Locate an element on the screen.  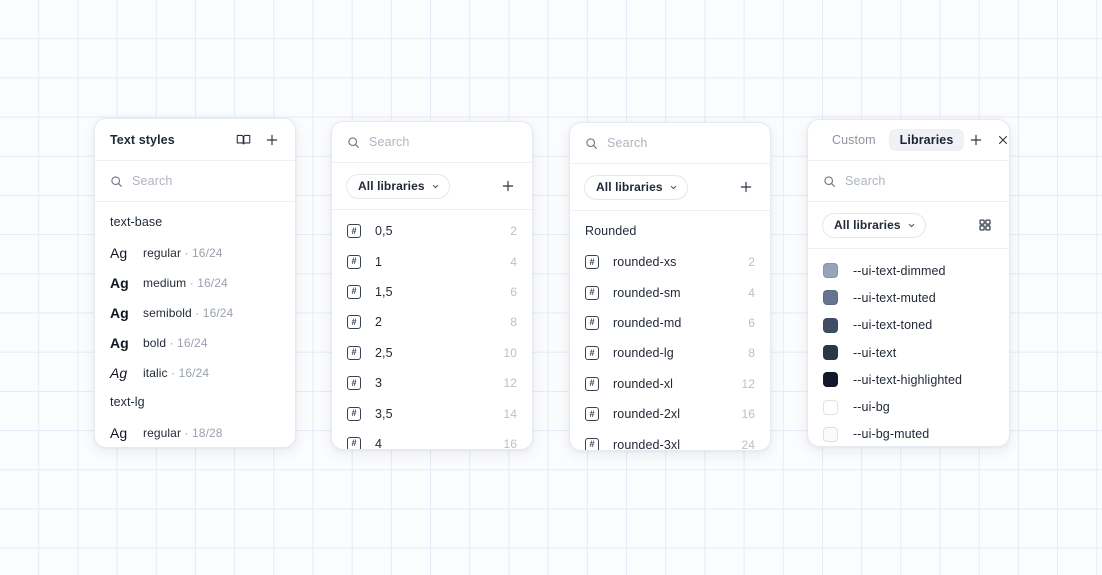
list-item: # rounded-md 6 is located at coordinates (670, 323).